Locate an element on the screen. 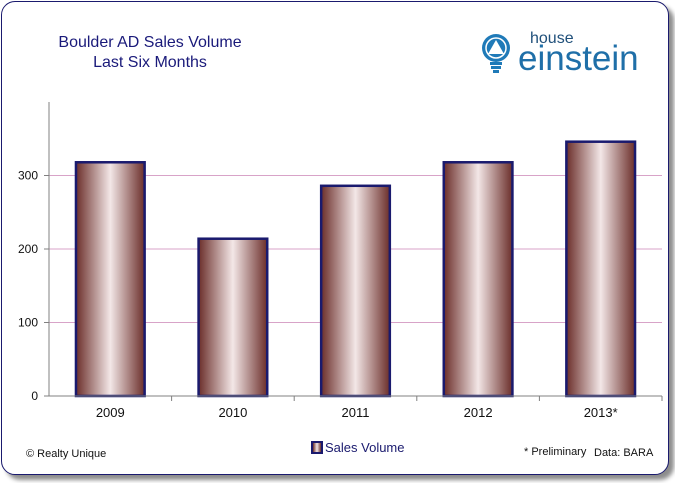 This screenshot has width=675, height=483. logo-house-text: house is located at coordinates (552, 38).